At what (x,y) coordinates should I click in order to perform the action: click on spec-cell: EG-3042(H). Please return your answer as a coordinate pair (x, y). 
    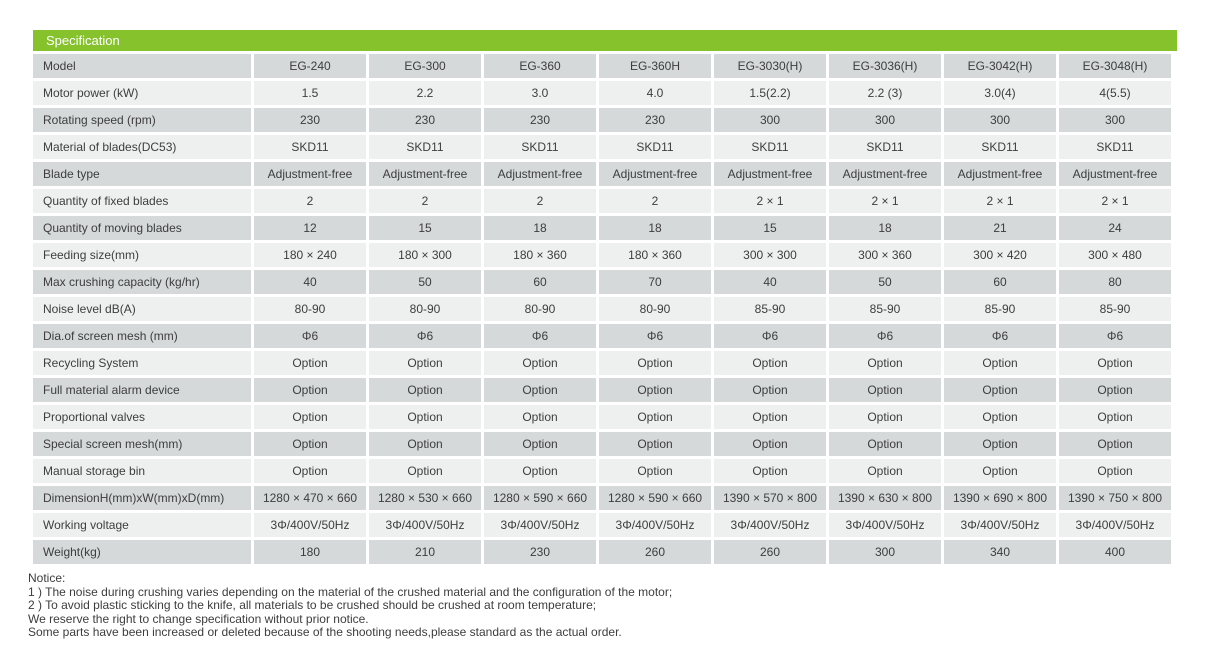
    Looking at the image, I should click on (1000, 66).